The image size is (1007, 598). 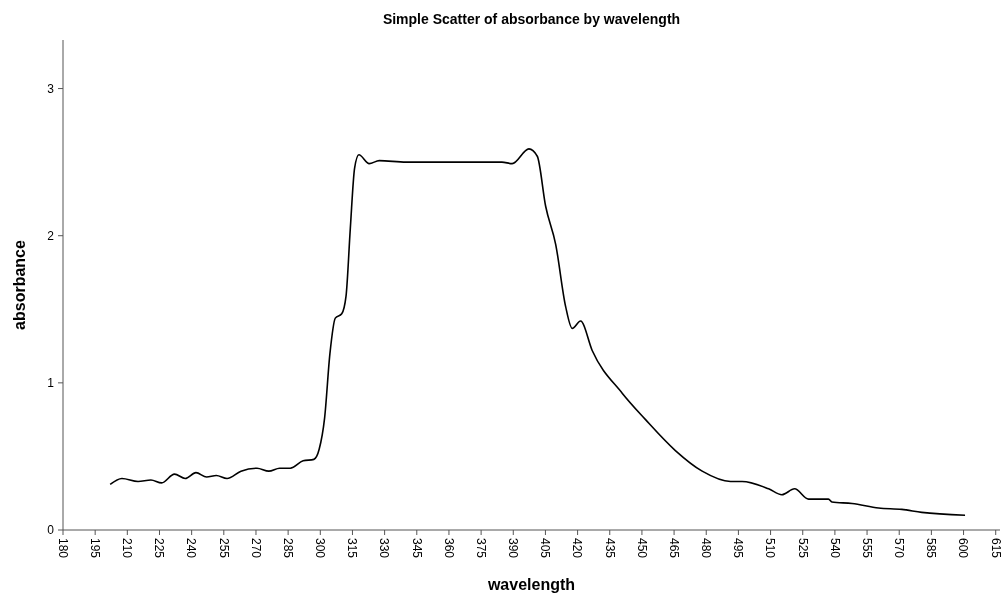 I want to click on x-tick-label: 210, so click(x=127, y=548).